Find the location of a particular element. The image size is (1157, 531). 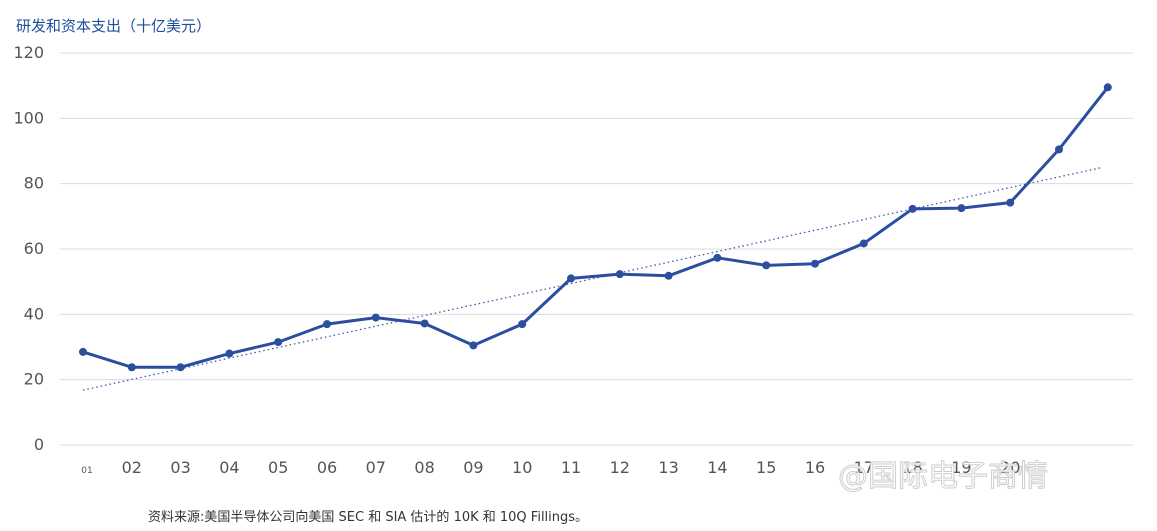

y-tick-label: 120 is located at coordinates (28, 52).